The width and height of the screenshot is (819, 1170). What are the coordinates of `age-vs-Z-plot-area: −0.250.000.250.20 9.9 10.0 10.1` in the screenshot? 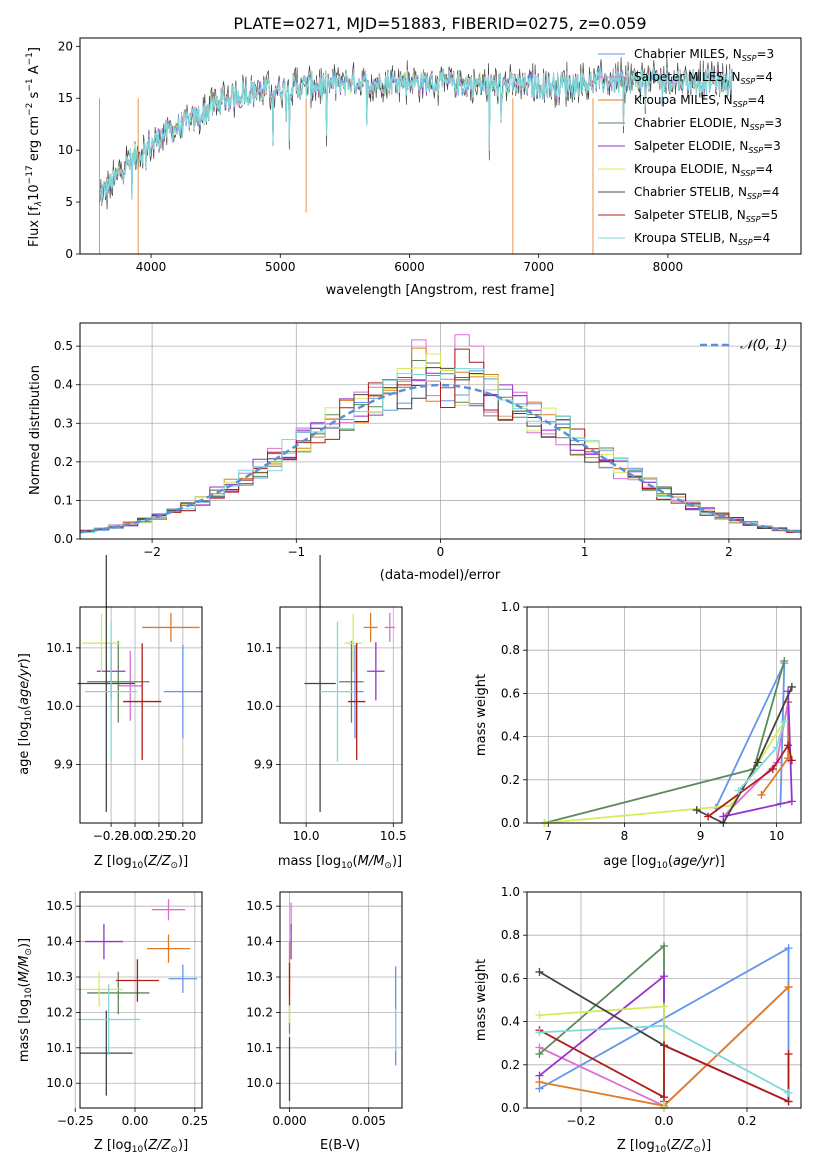 It's located at (124, 699).